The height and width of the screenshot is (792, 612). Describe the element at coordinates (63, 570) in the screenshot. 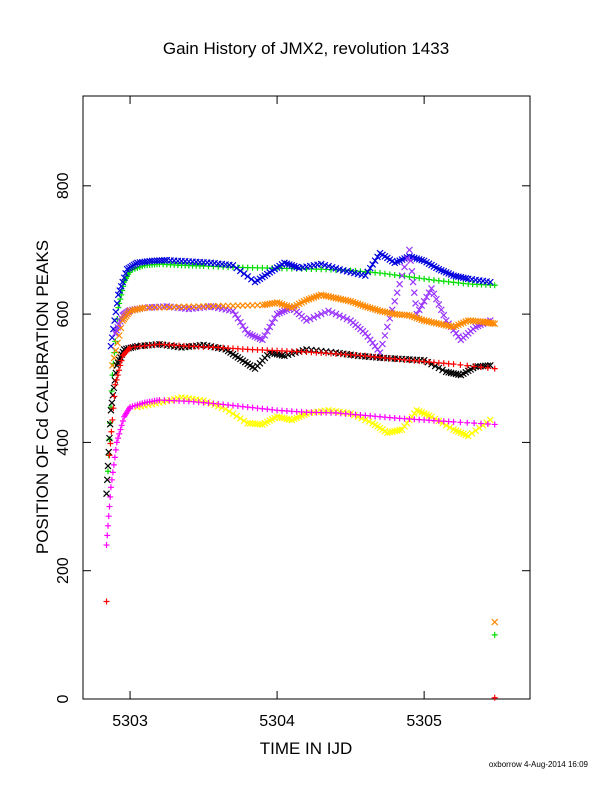

I see `y-tick-label: 200` at that location.